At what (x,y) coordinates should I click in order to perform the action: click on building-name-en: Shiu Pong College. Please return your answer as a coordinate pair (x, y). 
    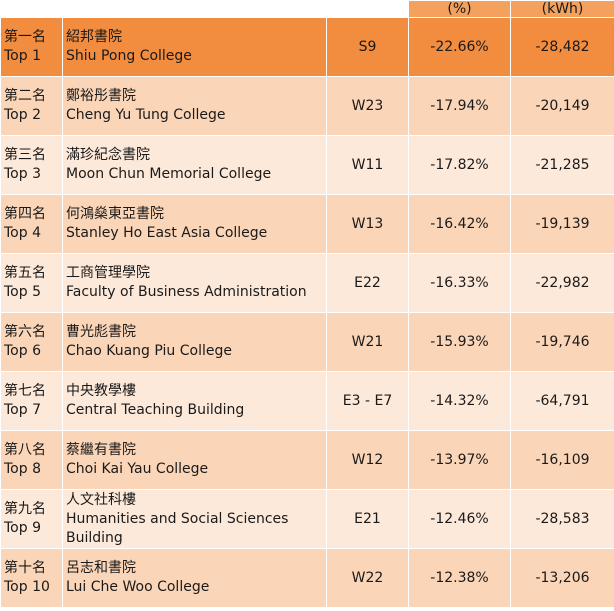
    Looking at the image, I should click on (129, 56).